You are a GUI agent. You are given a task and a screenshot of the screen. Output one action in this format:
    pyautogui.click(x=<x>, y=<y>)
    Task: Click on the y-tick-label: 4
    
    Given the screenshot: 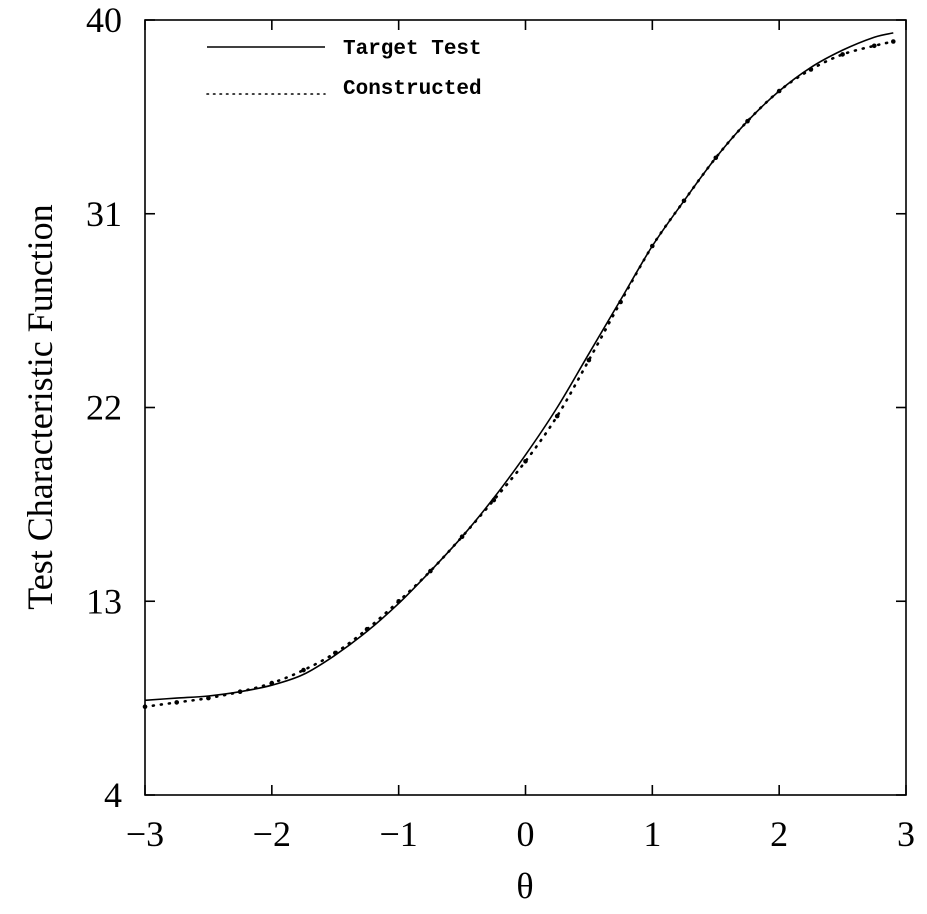 What is the action you would take?
    pyautogui.click(x=113, y=795)
    